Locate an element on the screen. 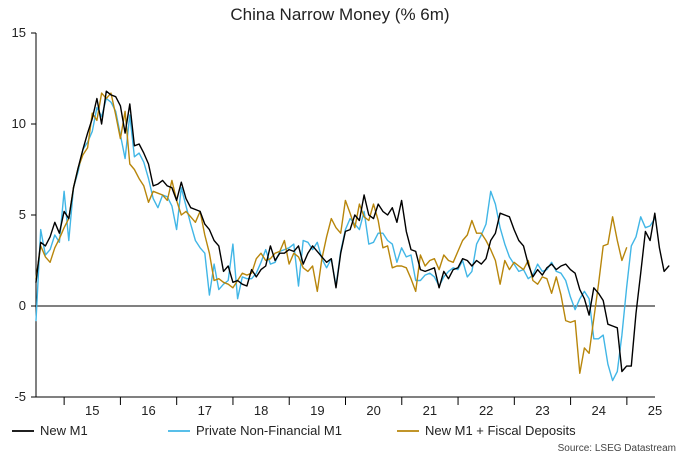 Image resolution: width=680 pixels, height=455 pixels. x-tick-label: 16 is located at coordinates (148, 410).